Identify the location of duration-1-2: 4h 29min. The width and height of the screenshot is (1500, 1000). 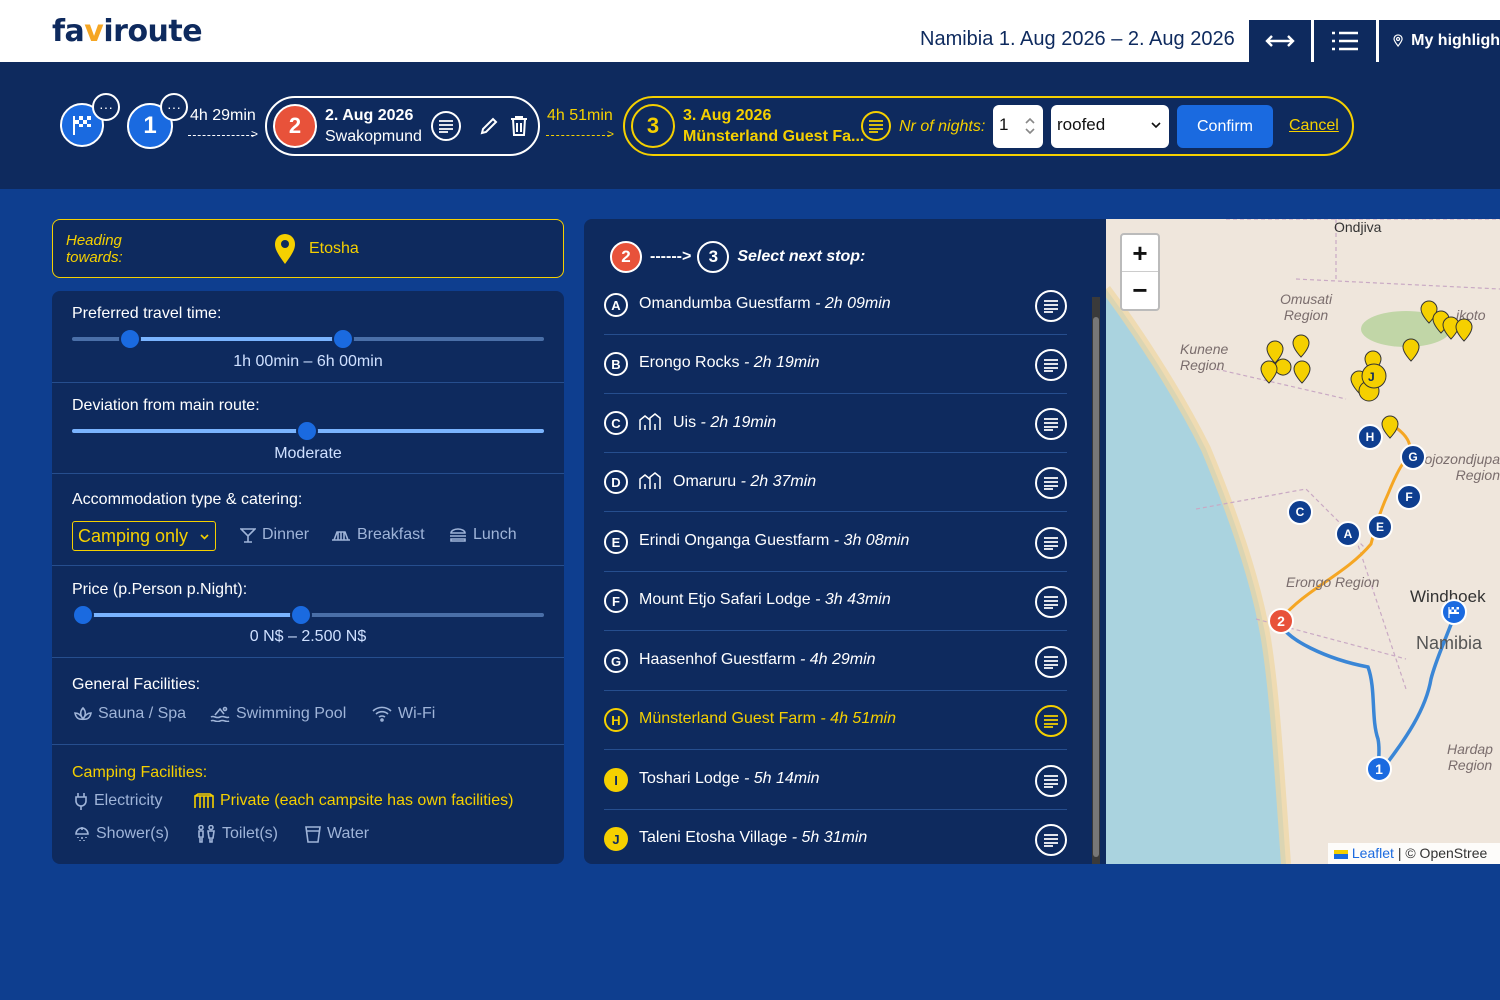
(223, 115).